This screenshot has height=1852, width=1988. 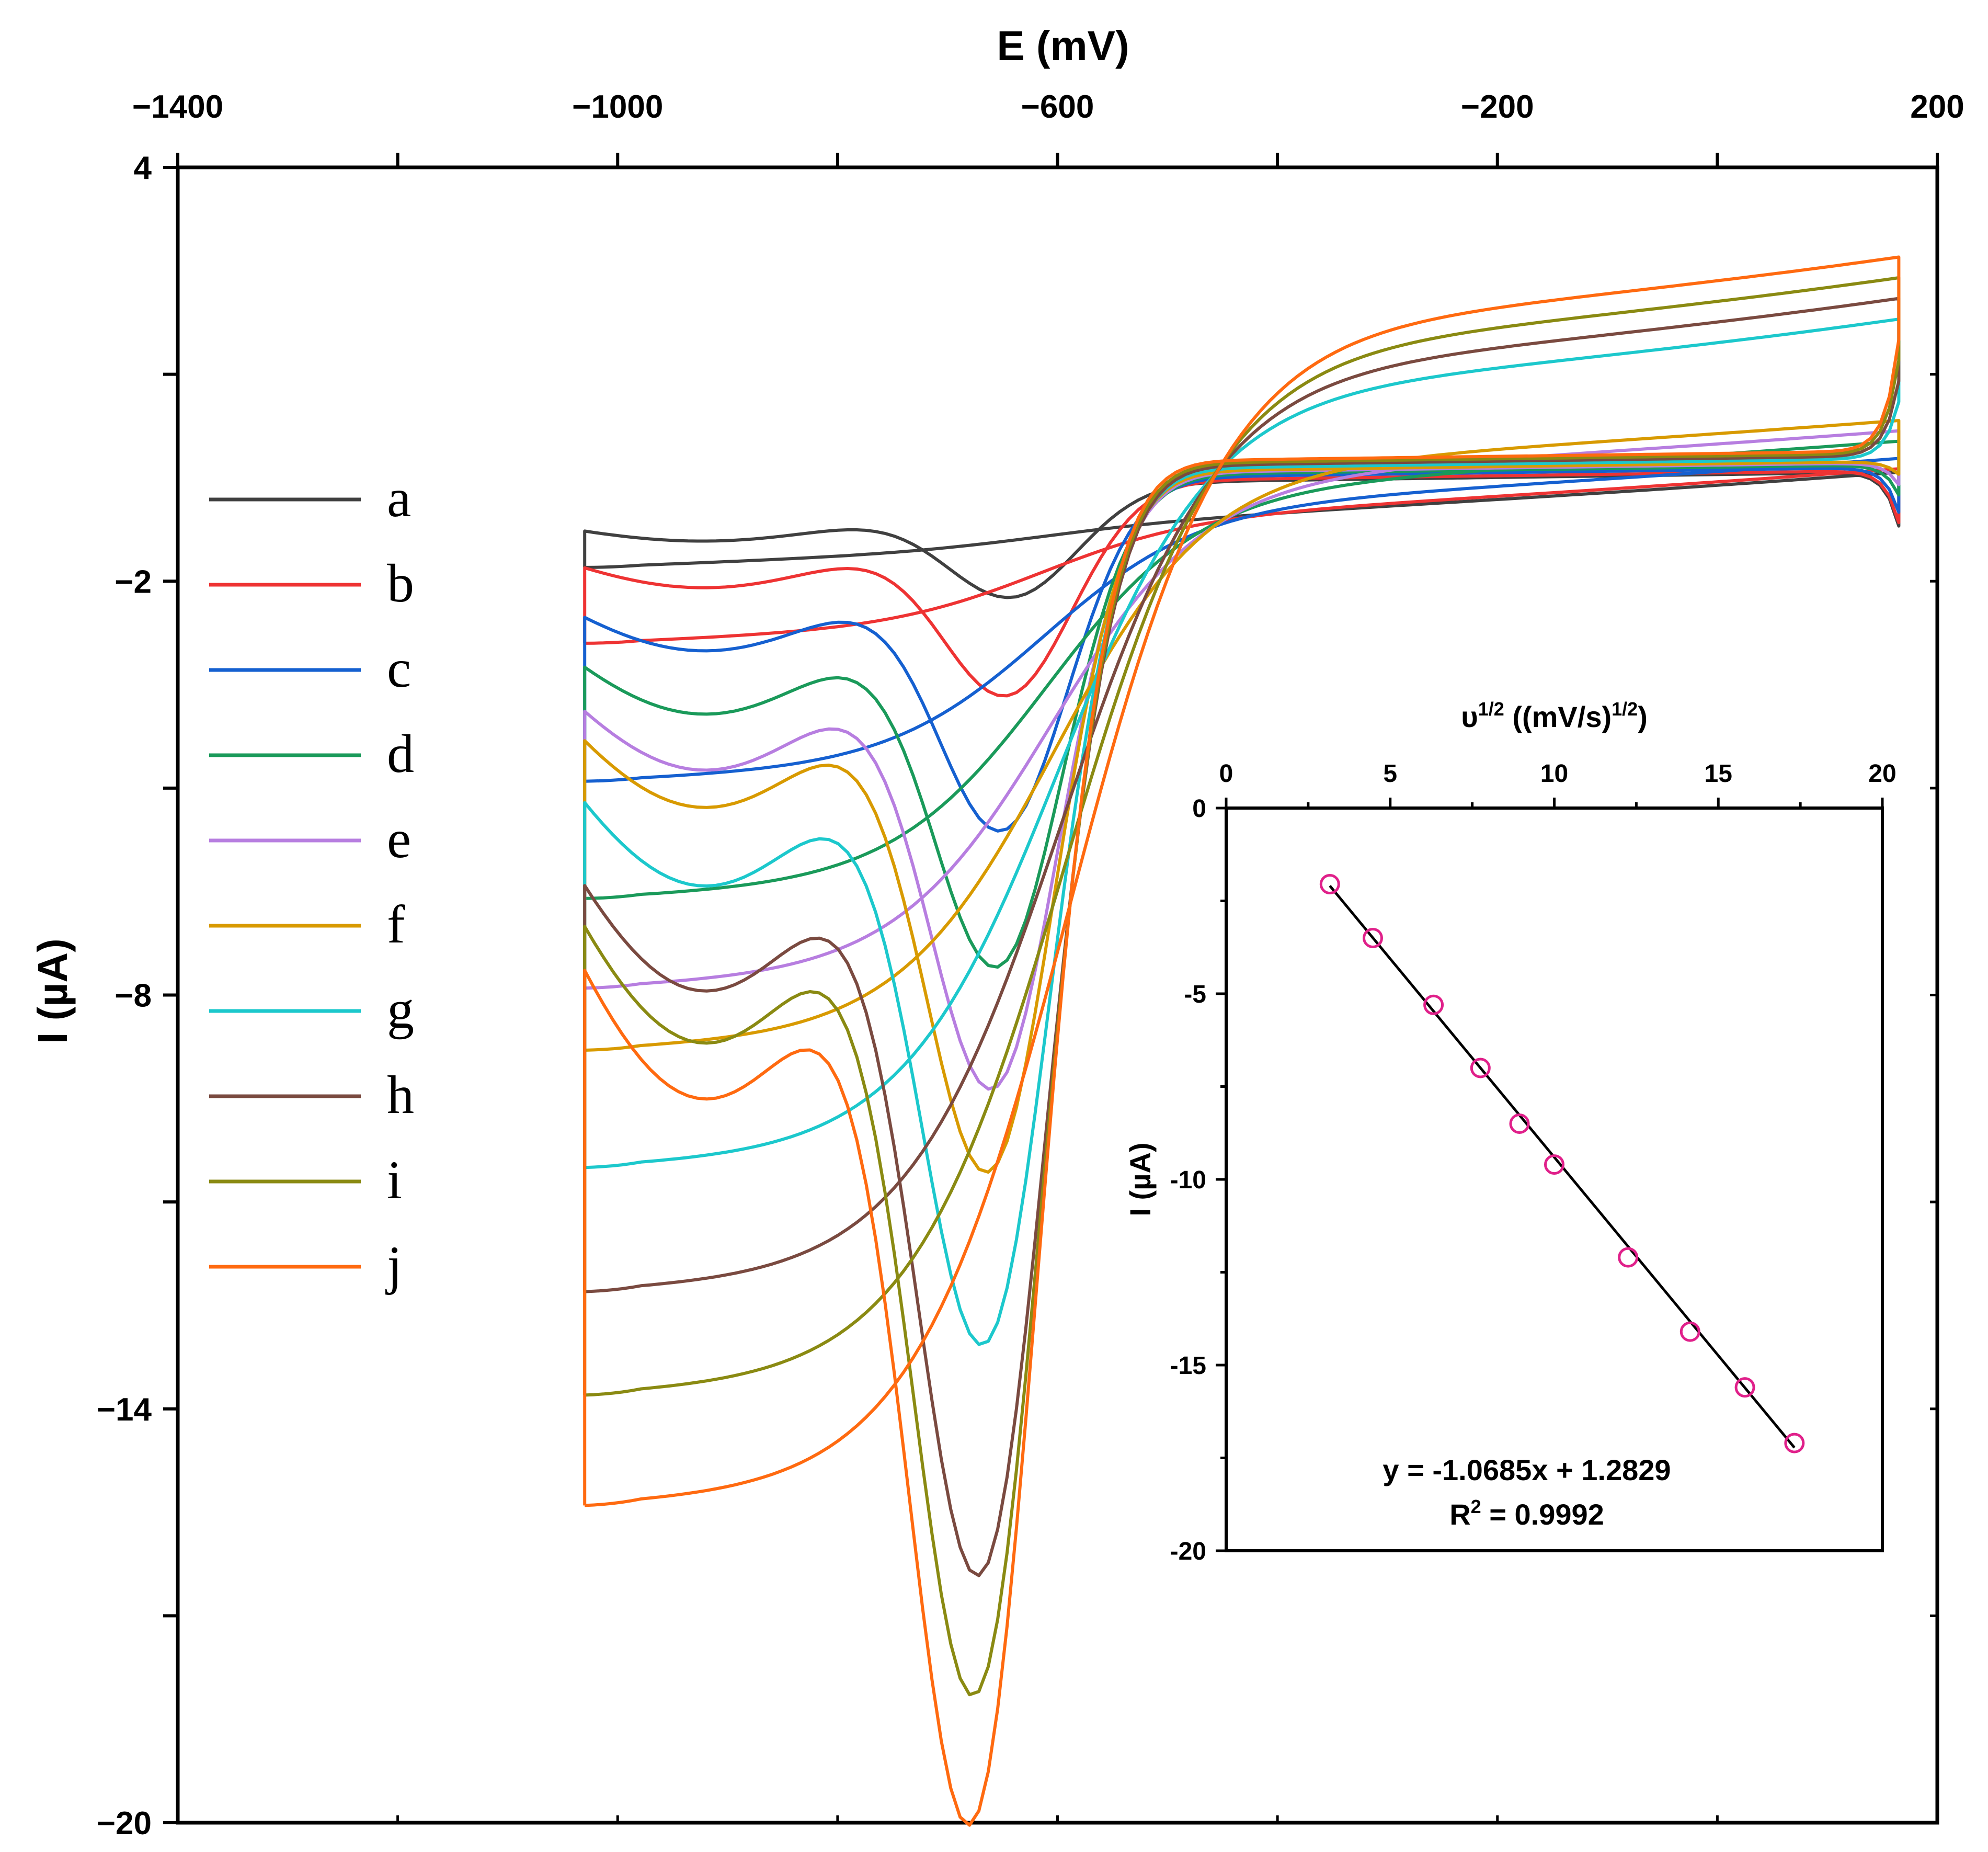 What do you see at coordinates (1226, 774) in the screenshot?
I see `inset-x-tick-label: 0` at bounding box center [1226, 774].